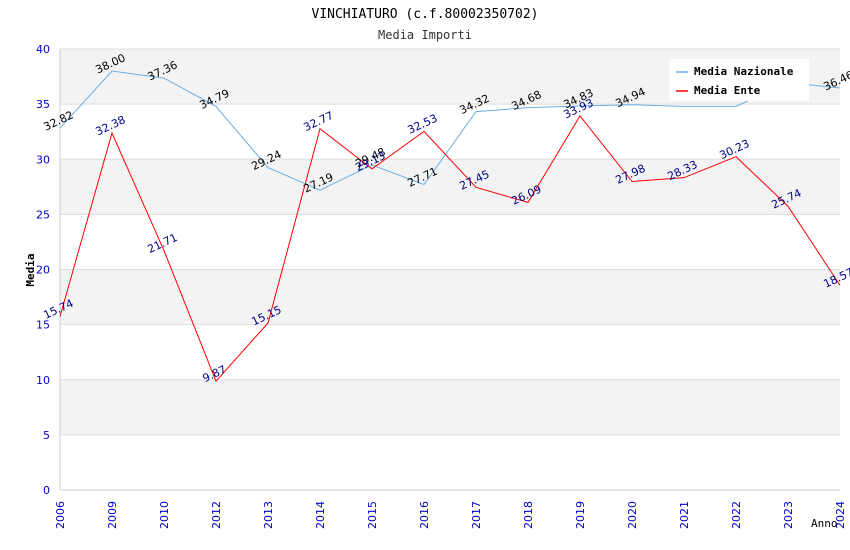 The width and height of the screenshot is (850, 550). Describe the element at coordinates (824, 523) in the screenshot. I see `x-axis-label: Anno` at that location.